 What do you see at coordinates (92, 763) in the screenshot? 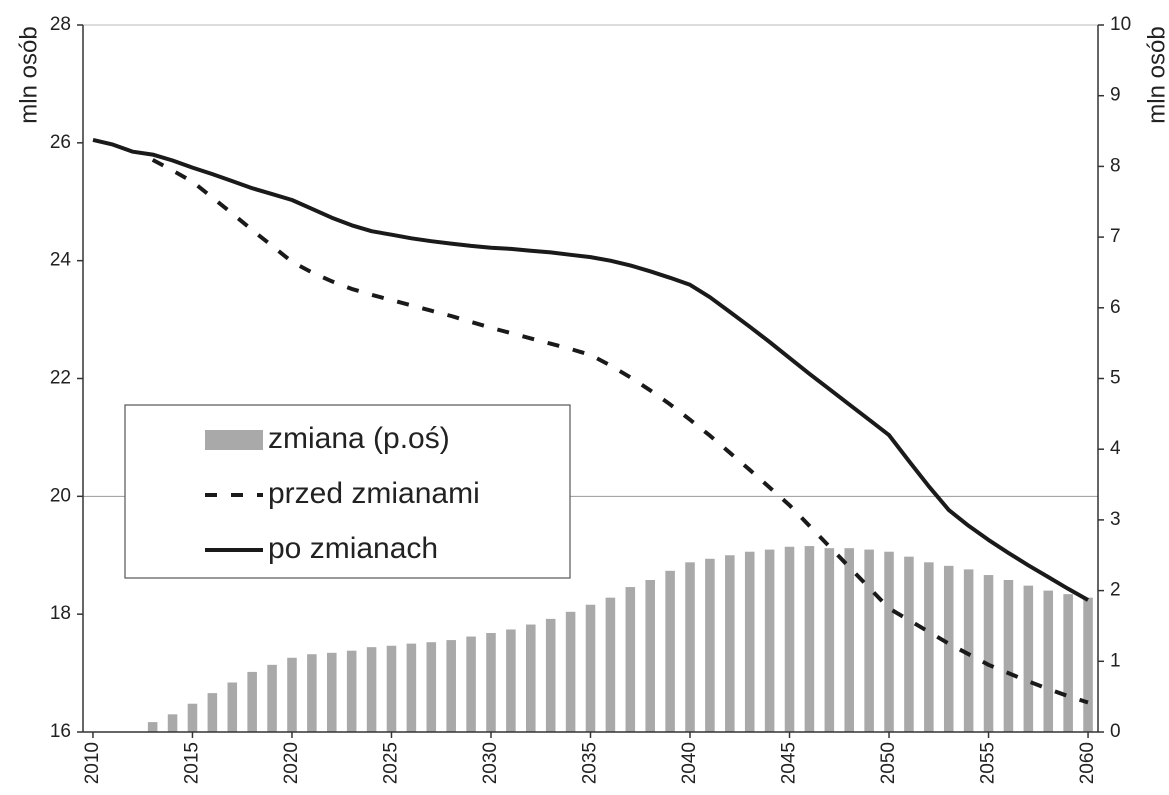
I see `x-tick-label: 2010` at bounding box center [92, 763].